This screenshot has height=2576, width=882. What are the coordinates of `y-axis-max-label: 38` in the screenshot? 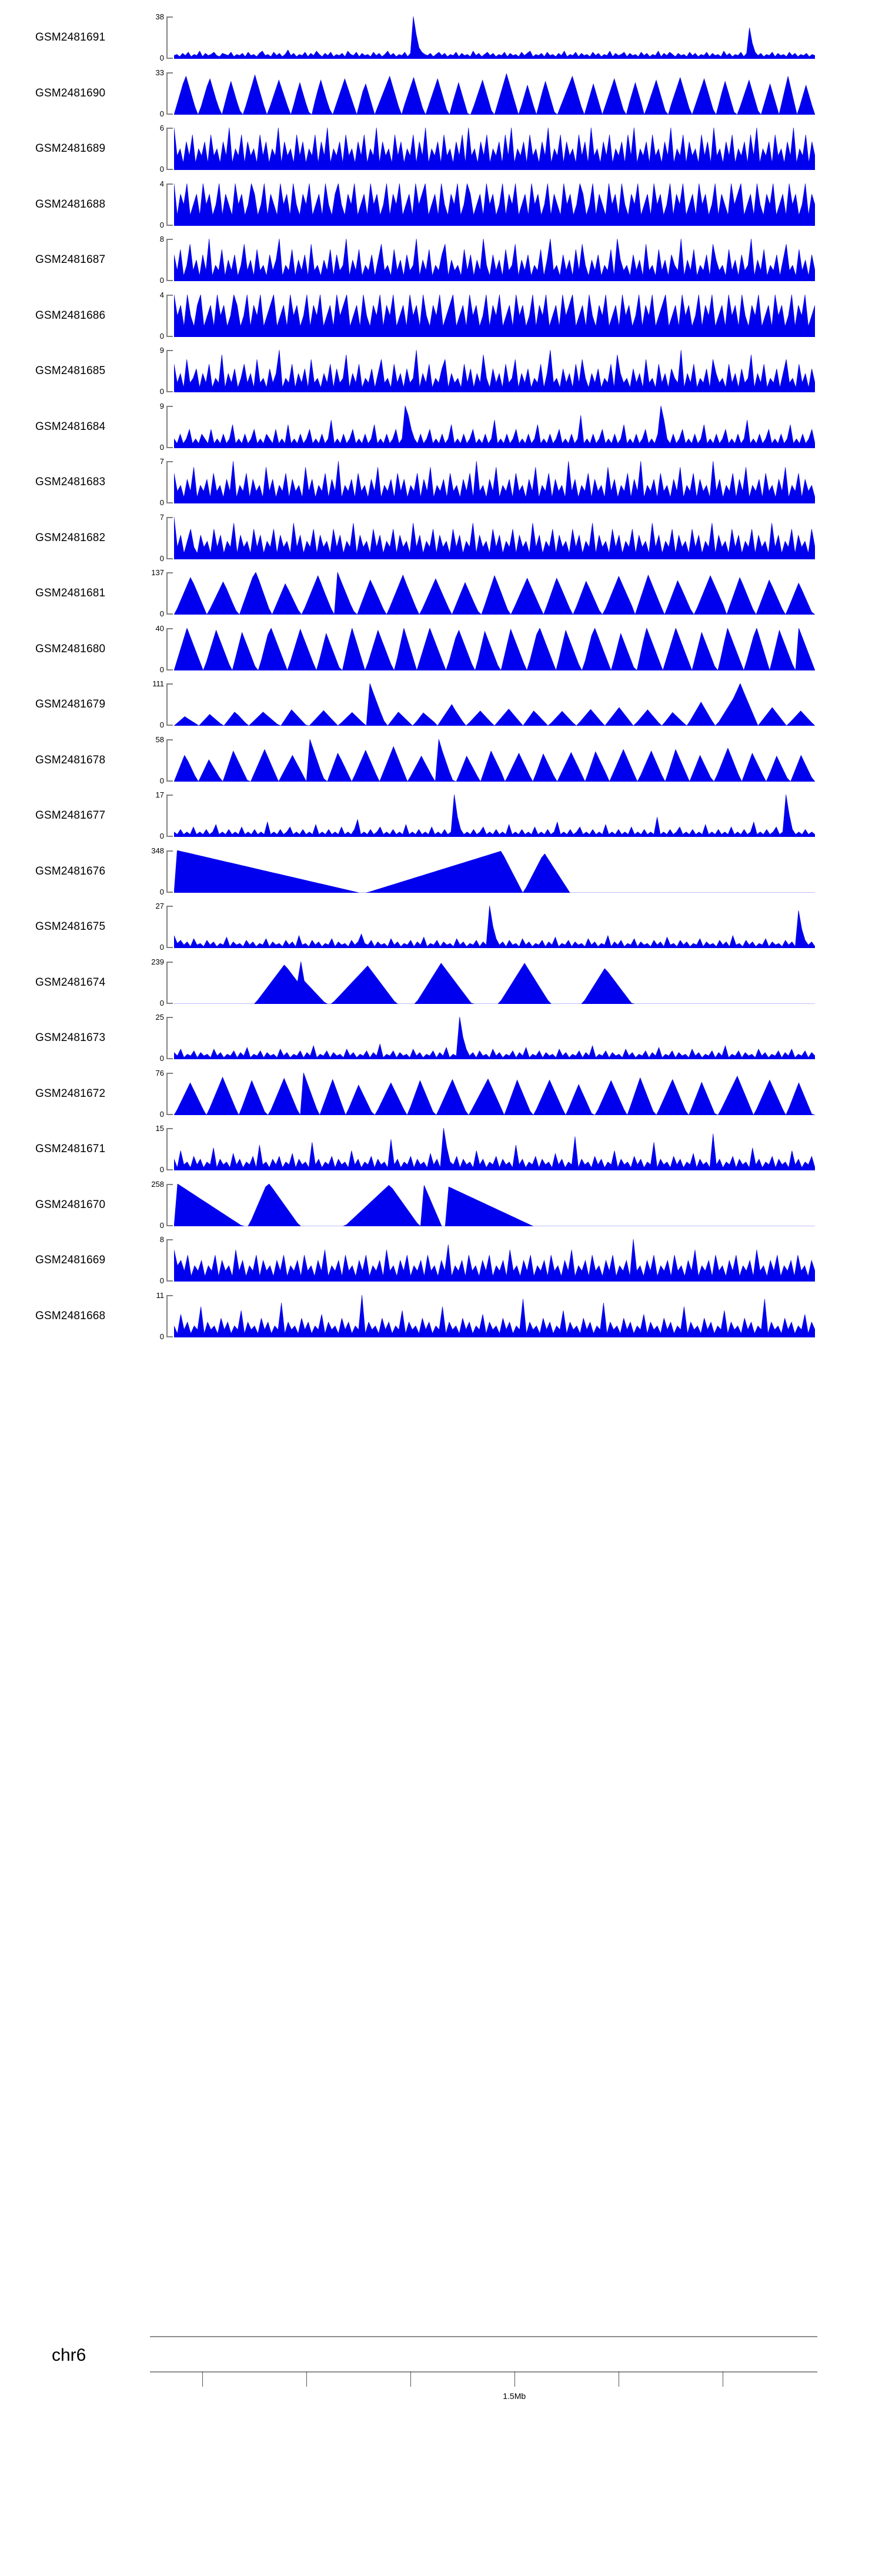 It's located at (159, 16).